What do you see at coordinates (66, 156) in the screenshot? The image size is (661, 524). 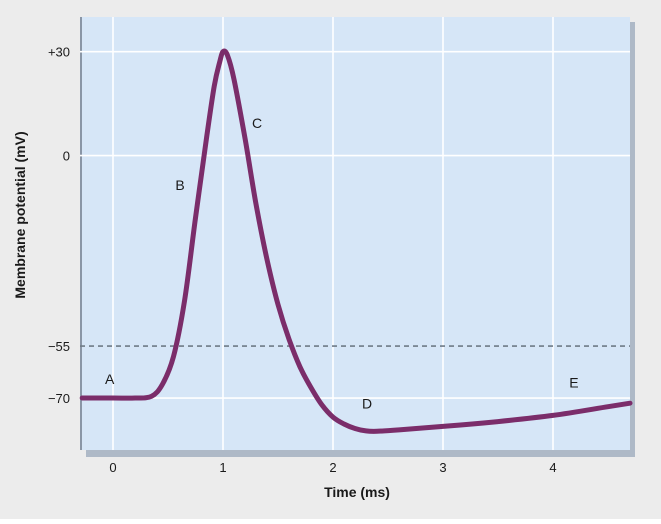 I see `y-tick-label: 0` at bounding box center [66, 156].